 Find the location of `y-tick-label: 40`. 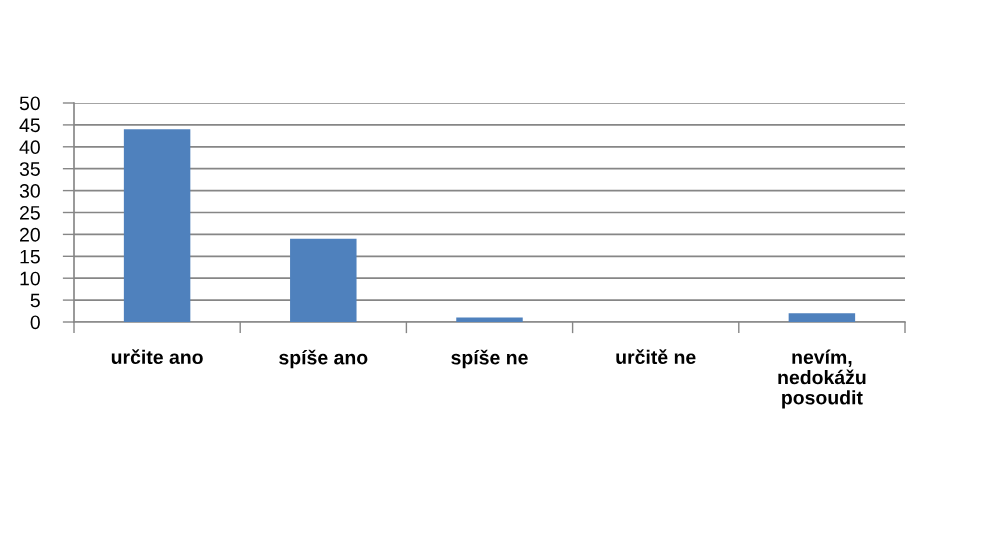

y-tick-label: 40 is located at coordinates (29, 147).